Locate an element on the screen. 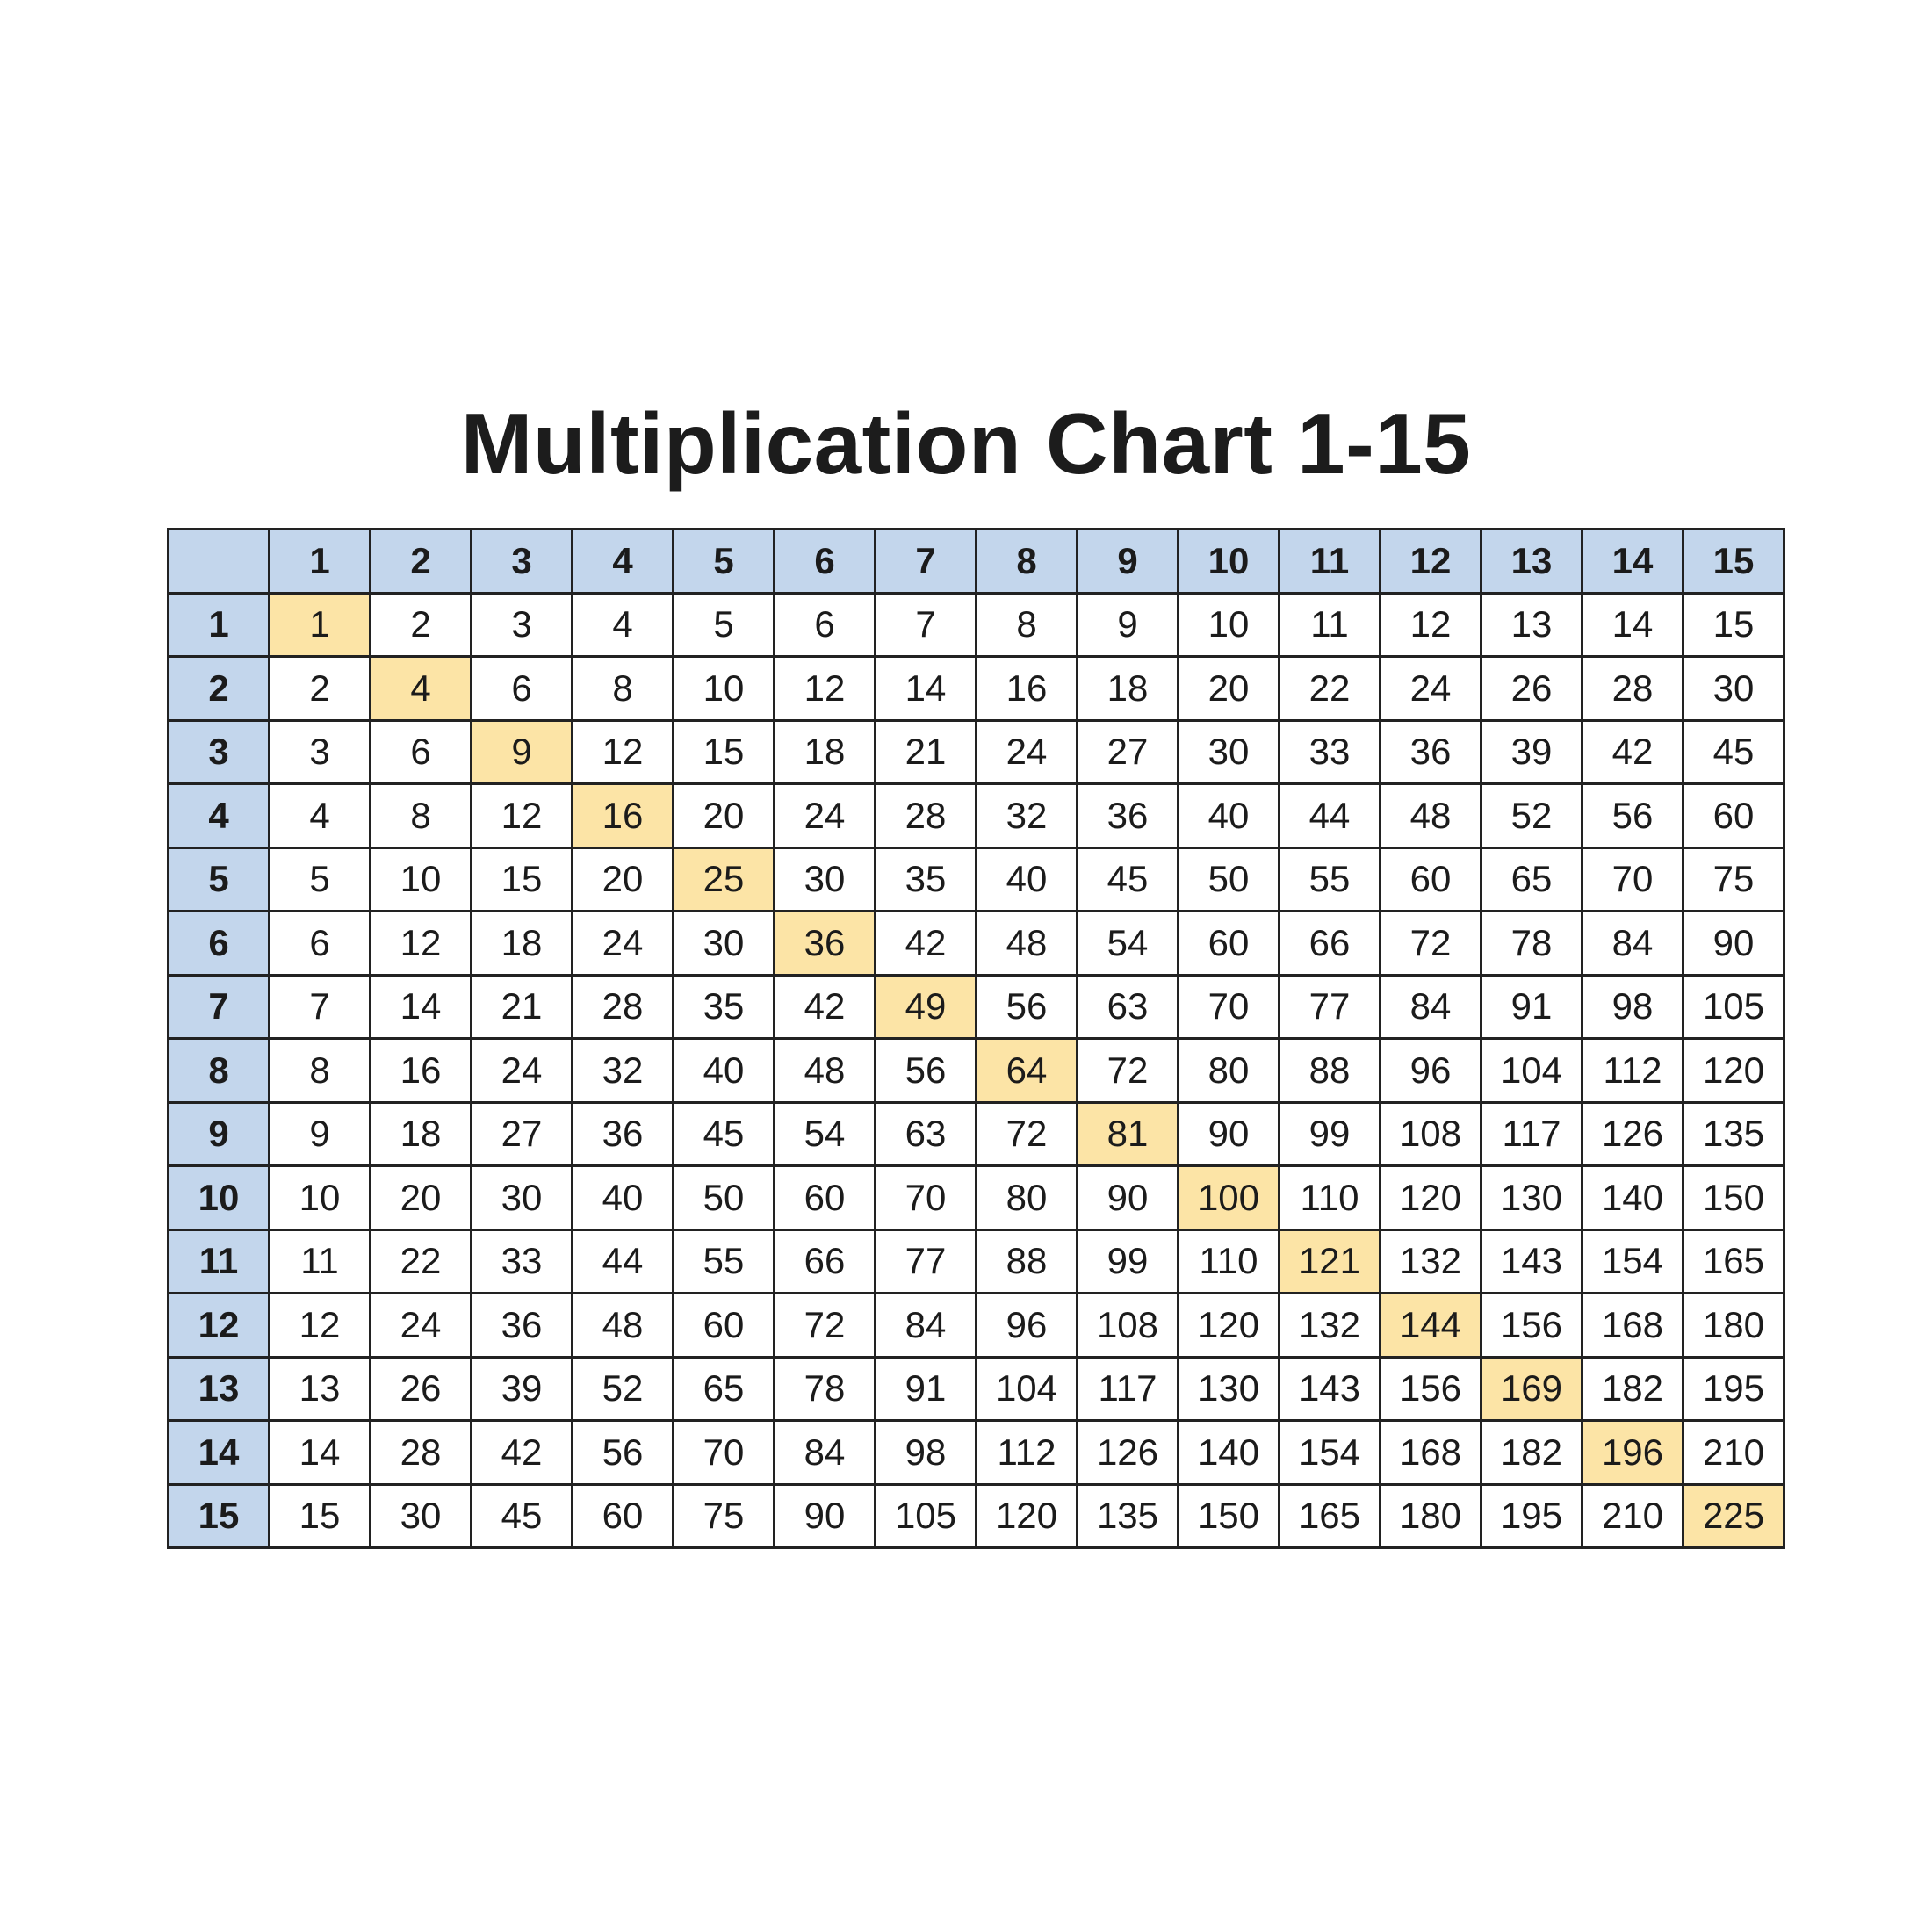  product-cell: 80 is located at coordinates (1228, 1071).